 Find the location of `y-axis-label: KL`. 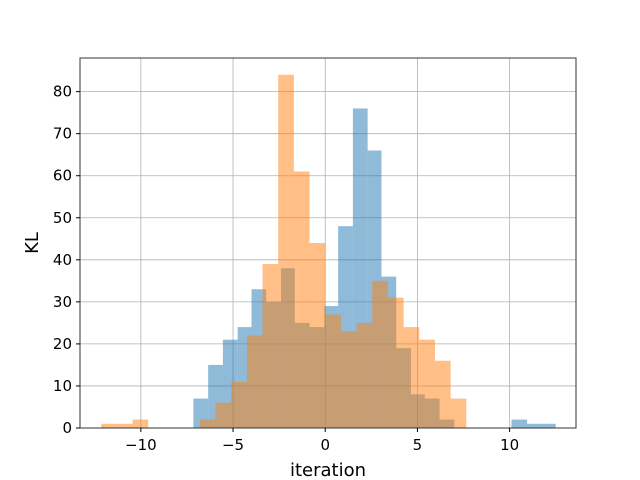

y-axis-label: KL is located at coordinates (32, 243).